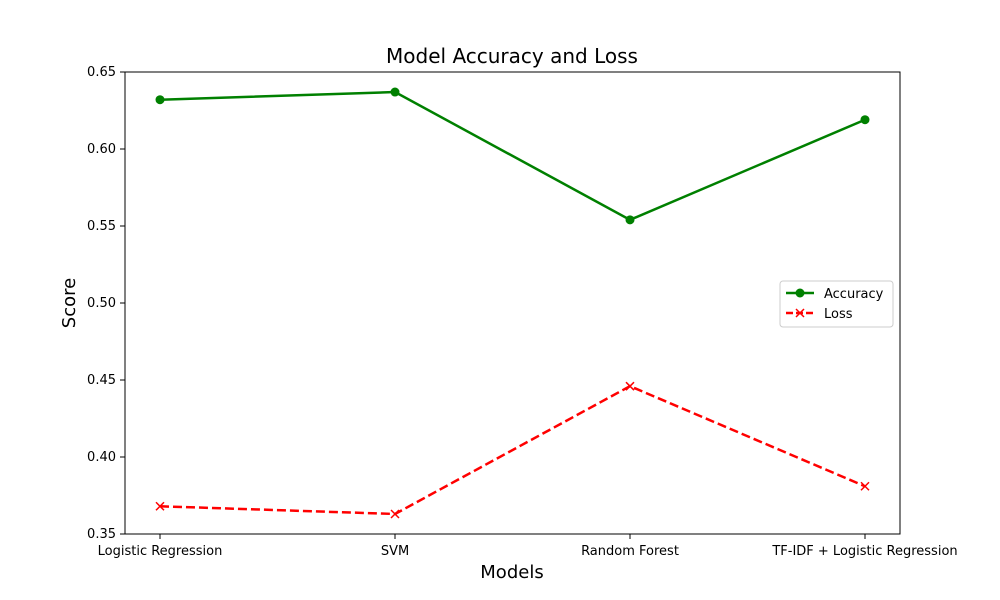 The image size is (1000, 600). What do you see at coordinates (101, 457) in the screenshot?
I see `y-tick-label: 0.40` at bounding box center [101, 457].